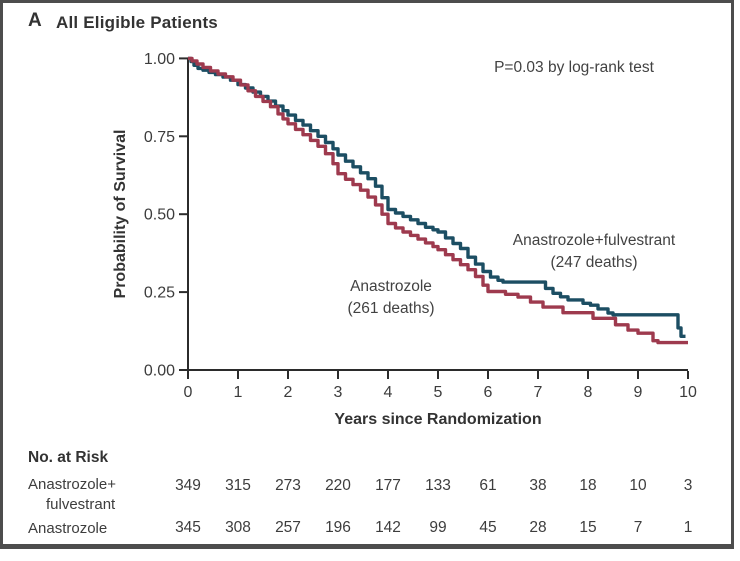 This screenshot has width=740, height=561. What do you see at coordinates (288, 392) in the screenshot?
I see `x-tick-label: 2` at bounding box center [288, 392].